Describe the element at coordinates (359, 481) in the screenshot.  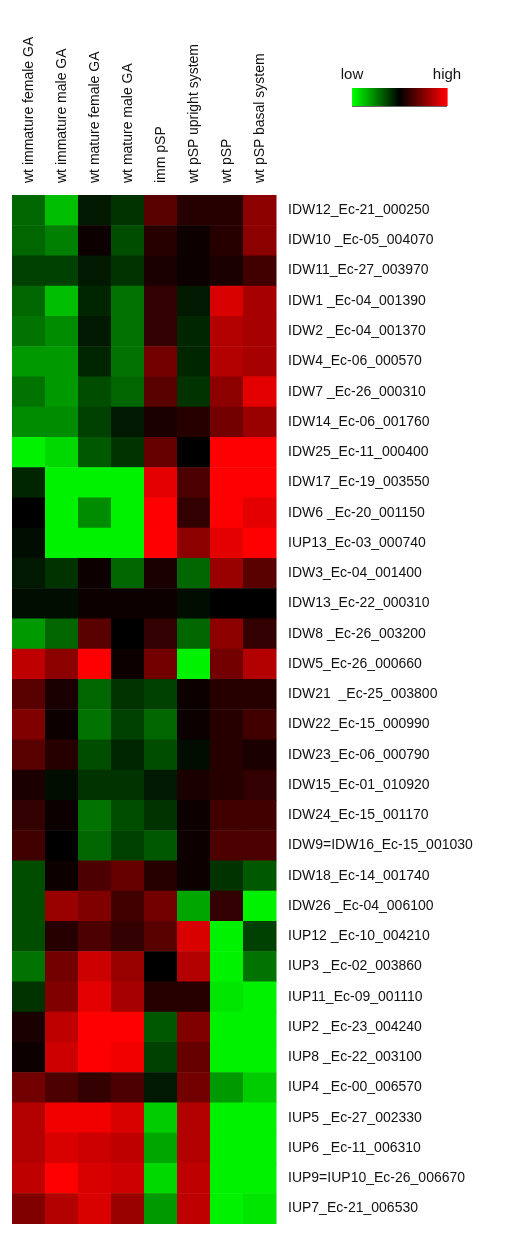
I see `y-tick-label: IDW17_Ec-19_003550` at that location.